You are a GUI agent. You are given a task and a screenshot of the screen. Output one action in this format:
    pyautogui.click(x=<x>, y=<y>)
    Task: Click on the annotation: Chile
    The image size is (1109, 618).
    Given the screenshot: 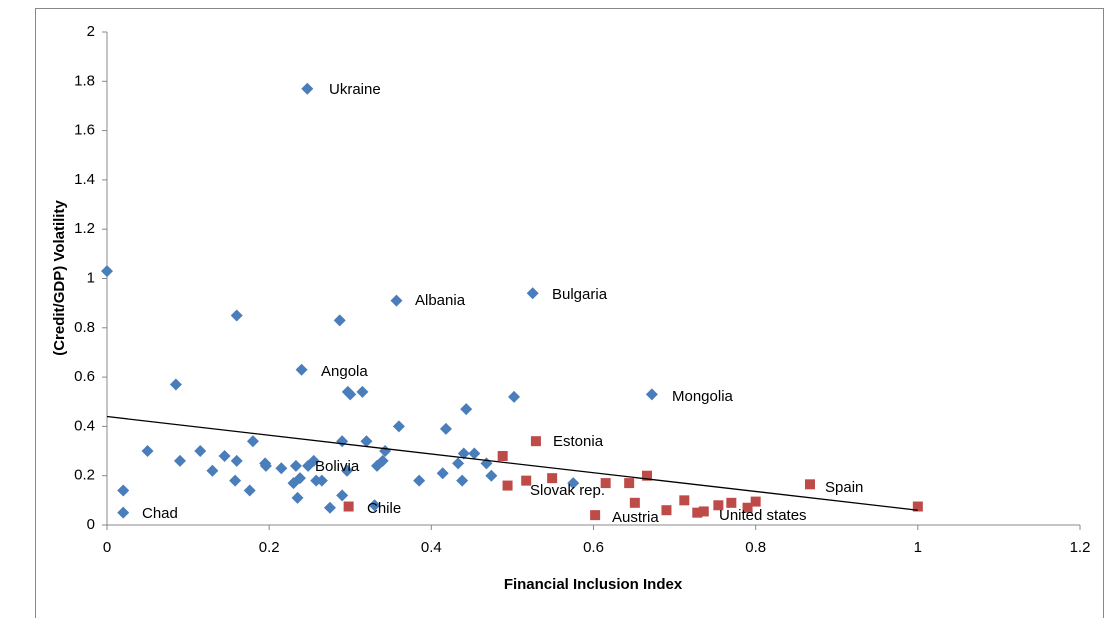 What is the action you would take?
    pyautogui.click(x=384, y=508)
    